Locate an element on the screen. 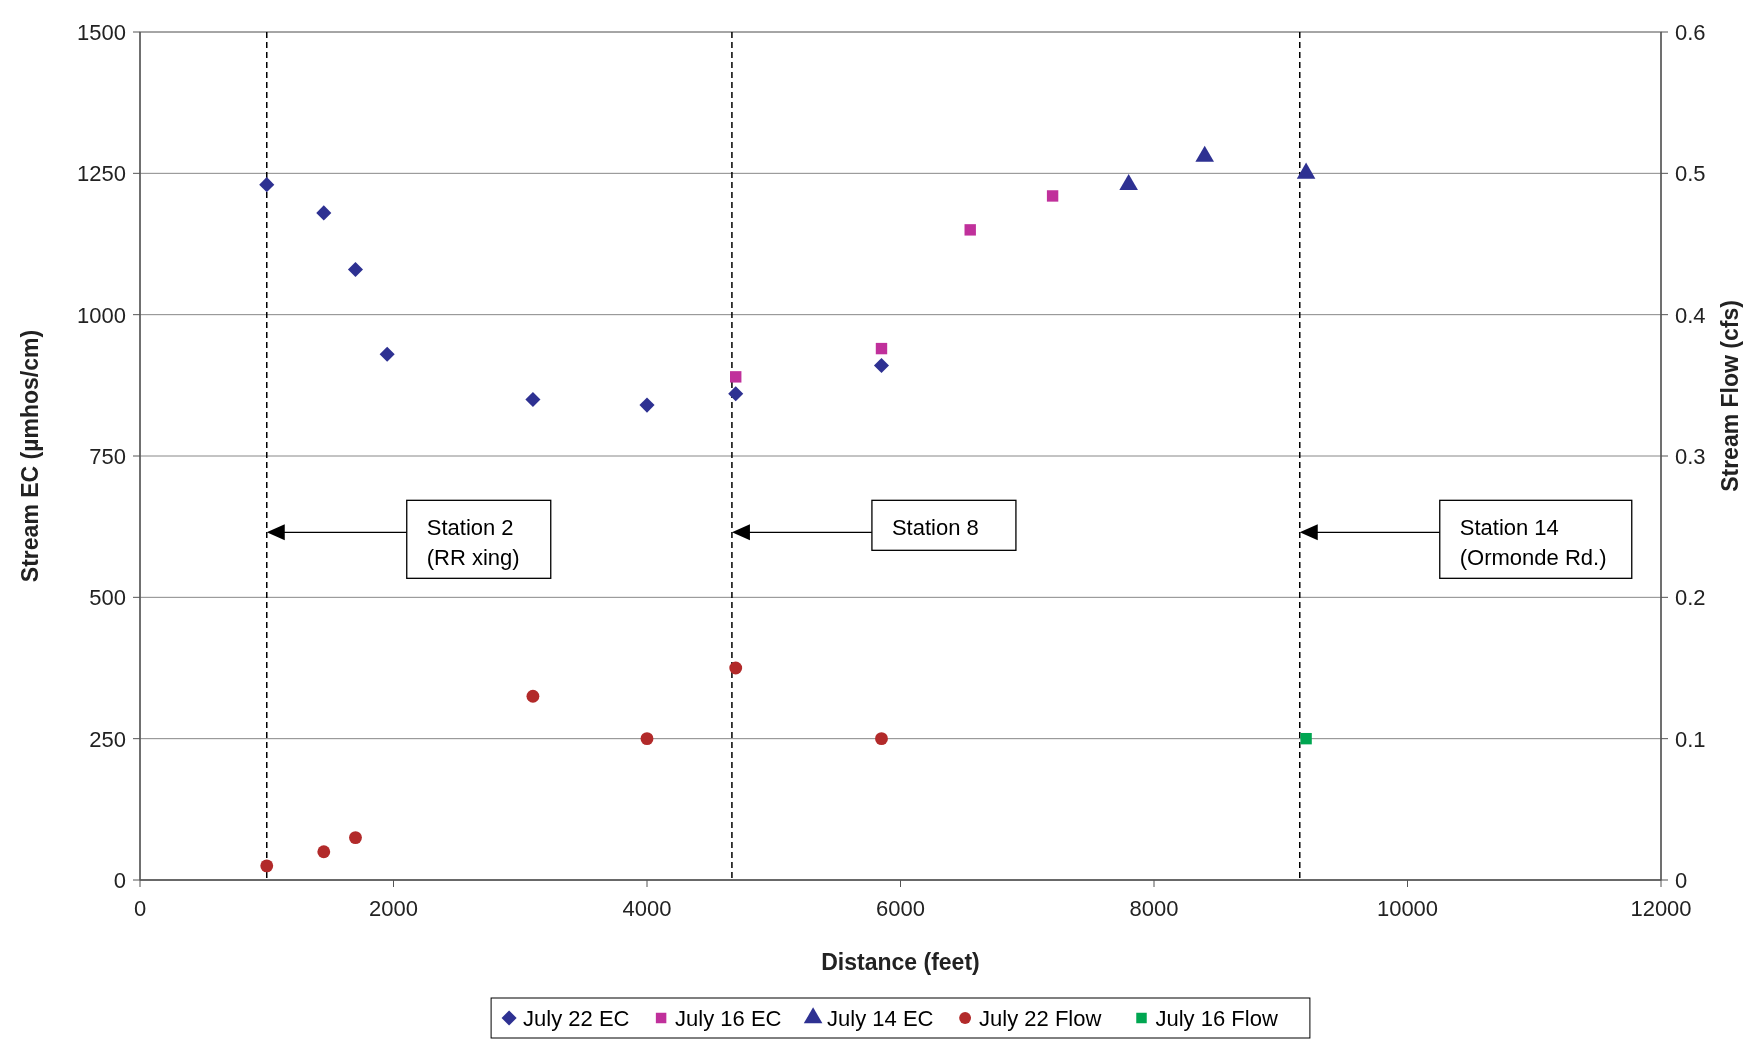 The height and width of the screenshot is (1044, 1755). x-tick-label: 2000 is located at coordinates (393, 908).